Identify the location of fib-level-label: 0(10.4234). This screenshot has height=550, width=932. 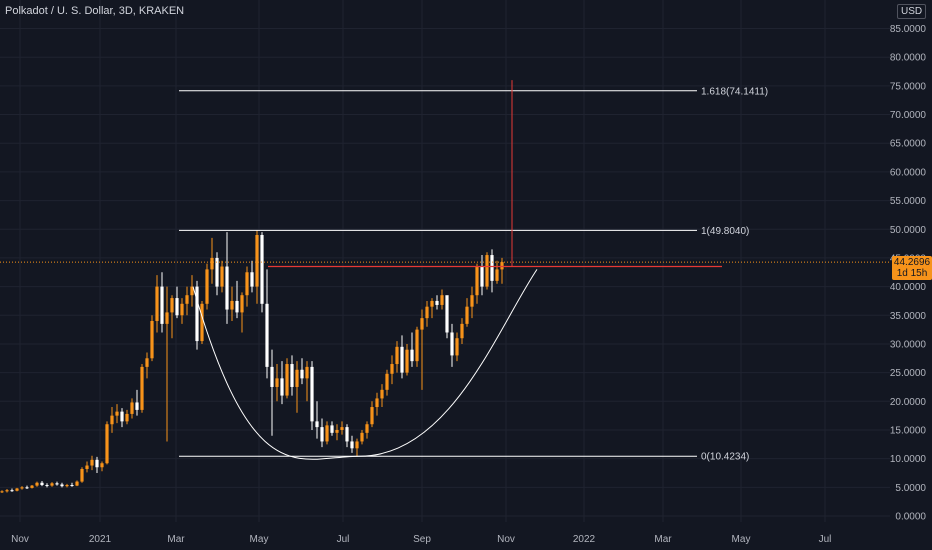
(725, 457).